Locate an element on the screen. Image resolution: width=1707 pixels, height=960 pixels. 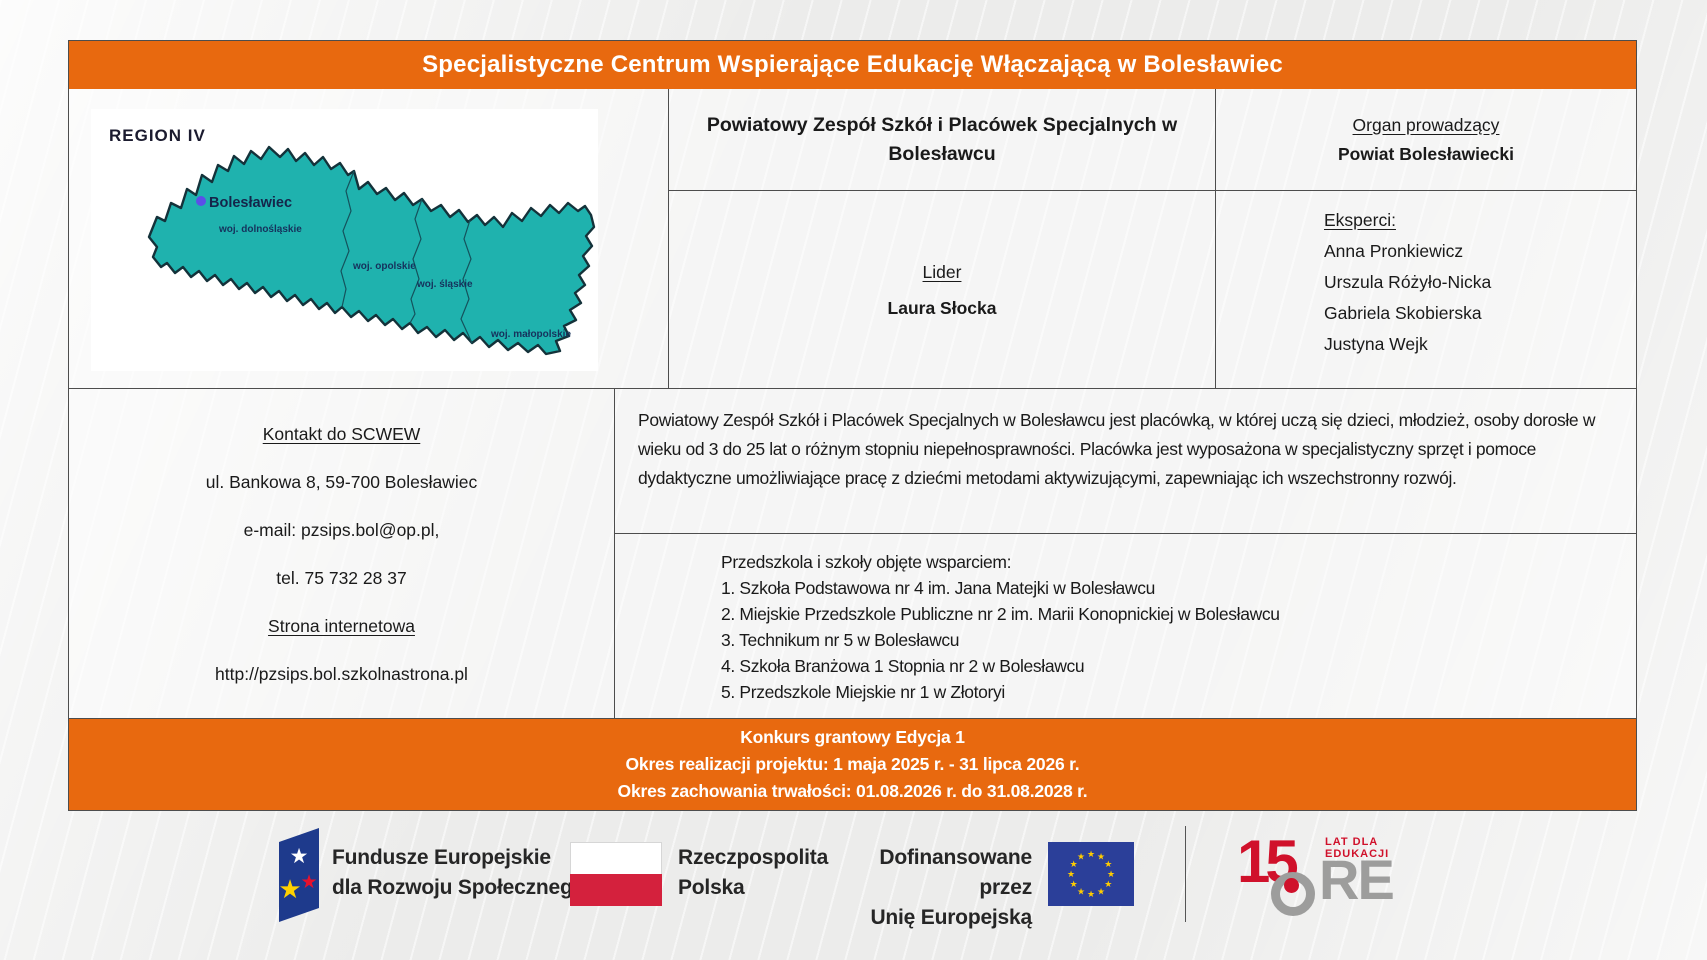
lider-value: Laura Słocka is located at coordinates (942, 307).